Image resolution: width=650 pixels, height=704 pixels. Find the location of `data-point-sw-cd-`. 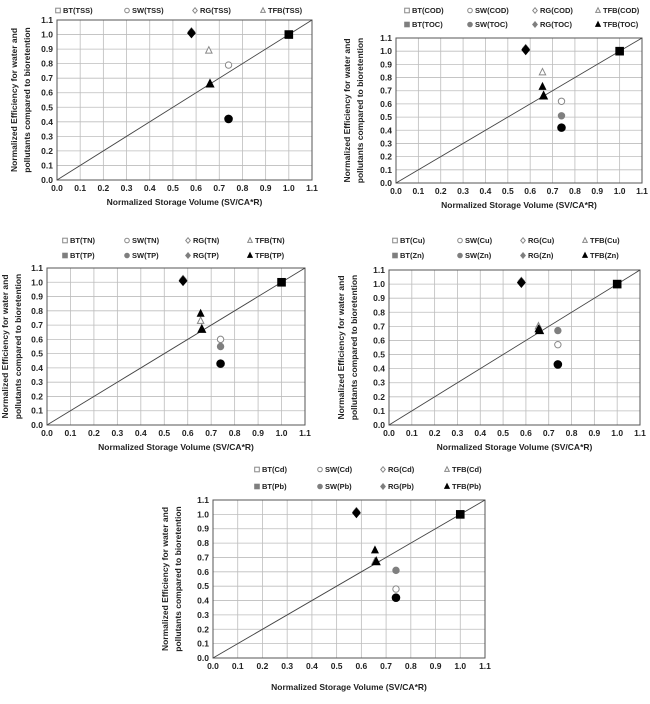

data-point-sw-cd- is located at coordinates (396, 589).